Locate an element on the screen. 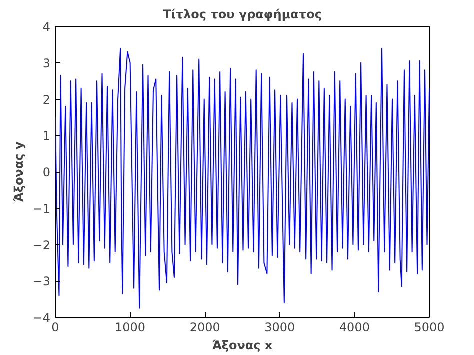 The image size is (474, 355). y-tick-label: 0 is located at coordinates (46, 173).